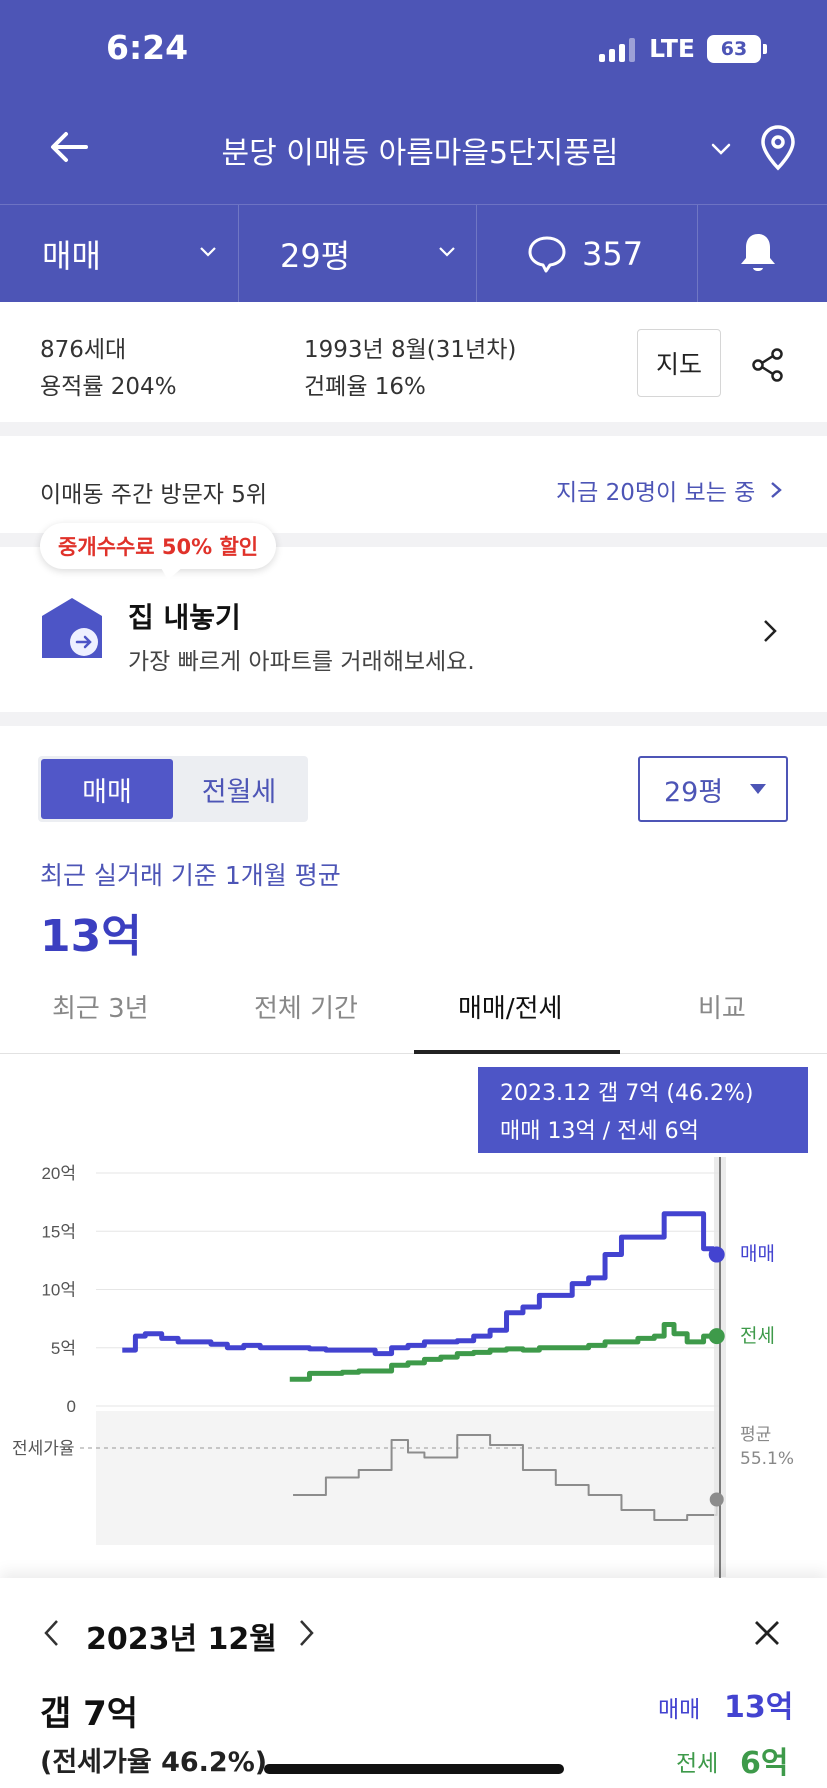 This screenshot has width=827, height=1788. I want to click on ratio-series-line, so click(505, 1477).